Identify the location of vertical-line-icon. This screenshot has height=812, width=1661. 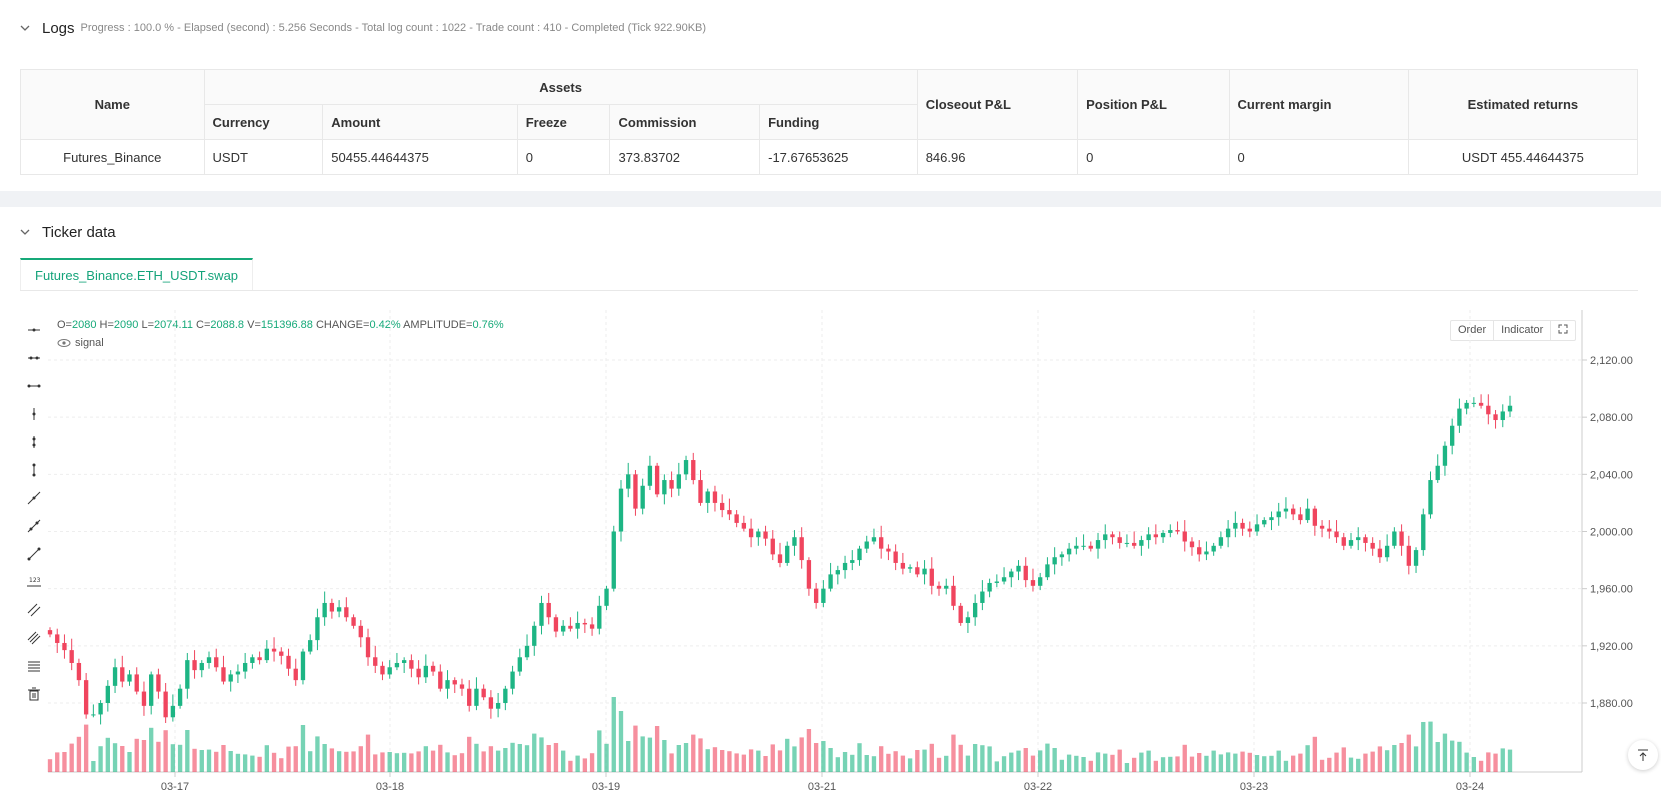
(34, 414).